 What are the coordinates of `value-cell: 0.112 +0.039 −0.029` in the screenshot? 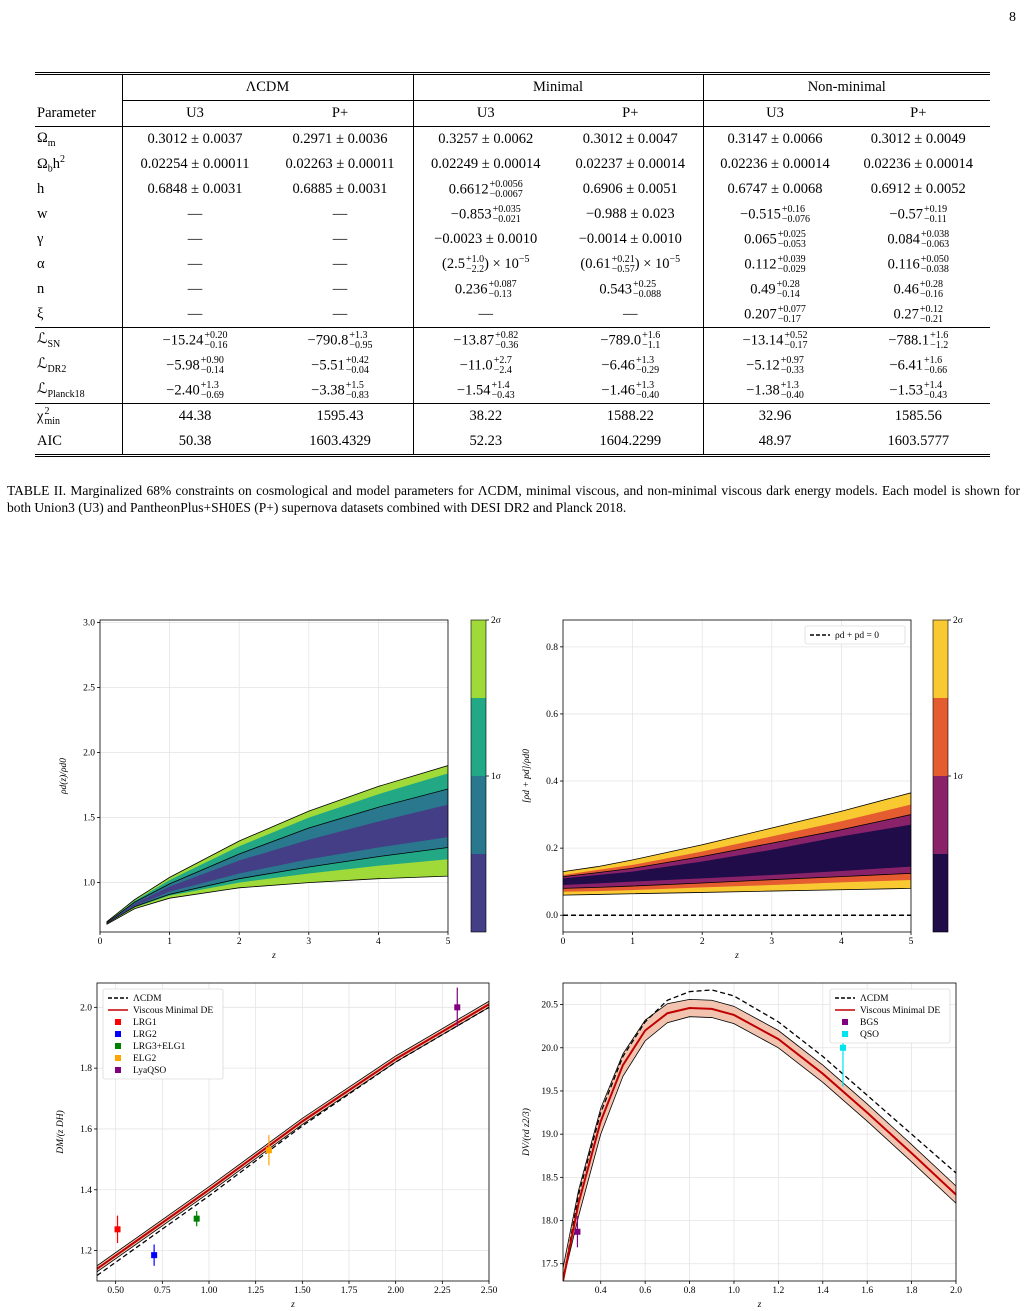 It's located at (775, 264).